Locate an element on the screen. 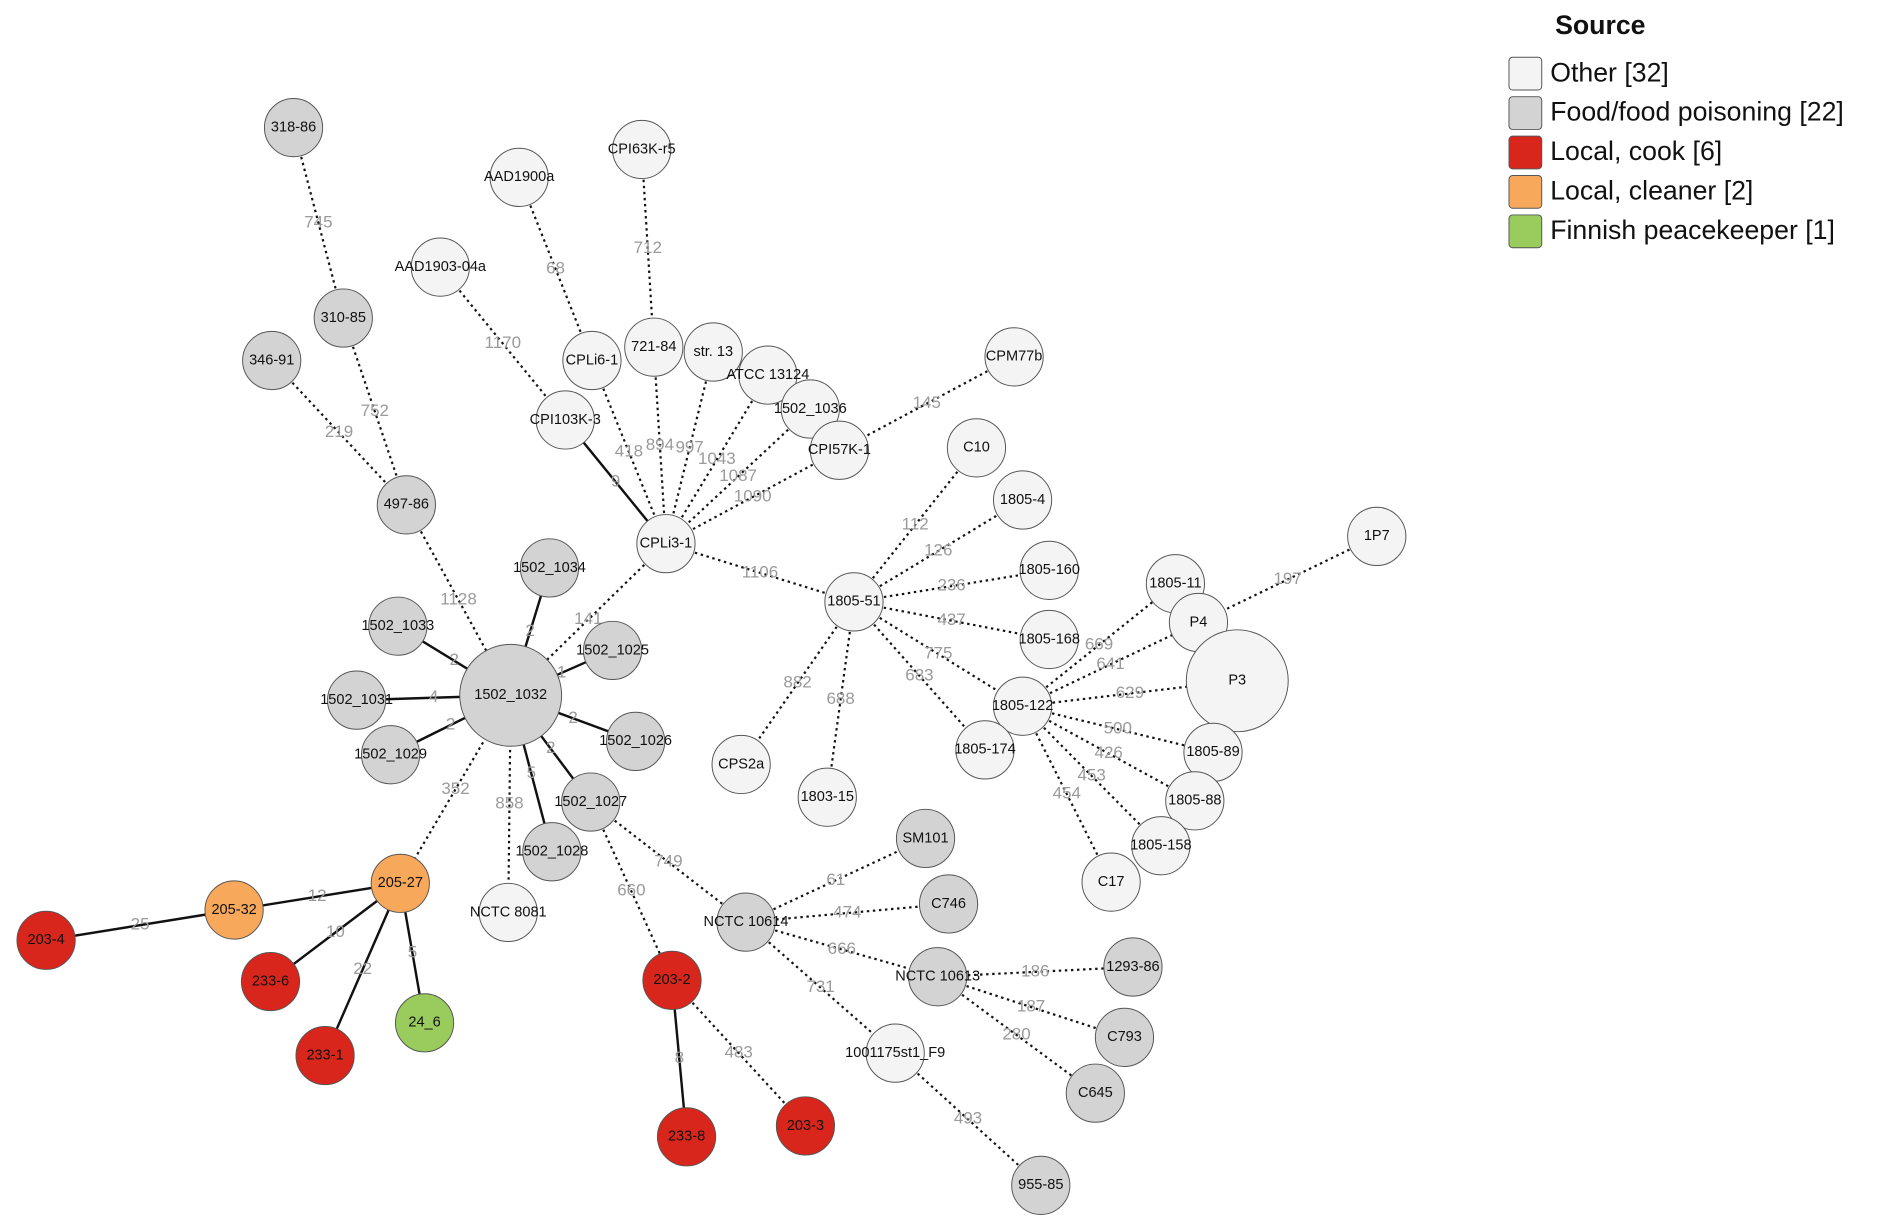  legend-label: Local, cleaner [2] is located at coordinates (1651, 191).